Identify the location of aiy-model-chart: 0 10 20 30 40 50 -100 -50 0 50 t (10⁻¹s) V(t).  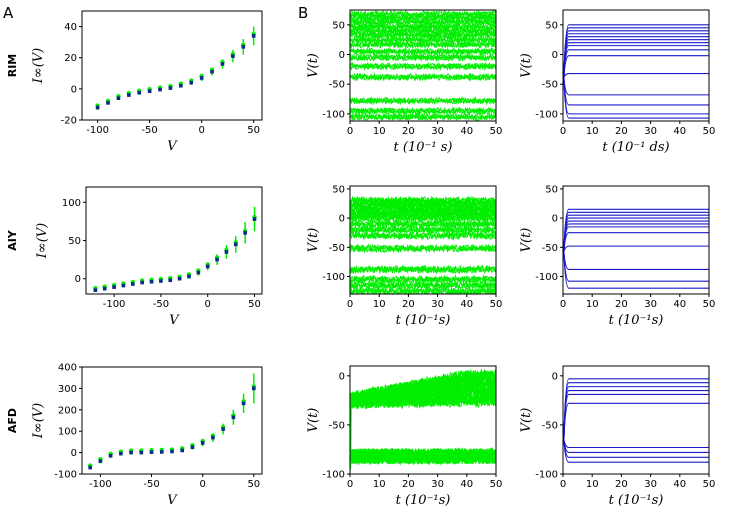
(617, 256).